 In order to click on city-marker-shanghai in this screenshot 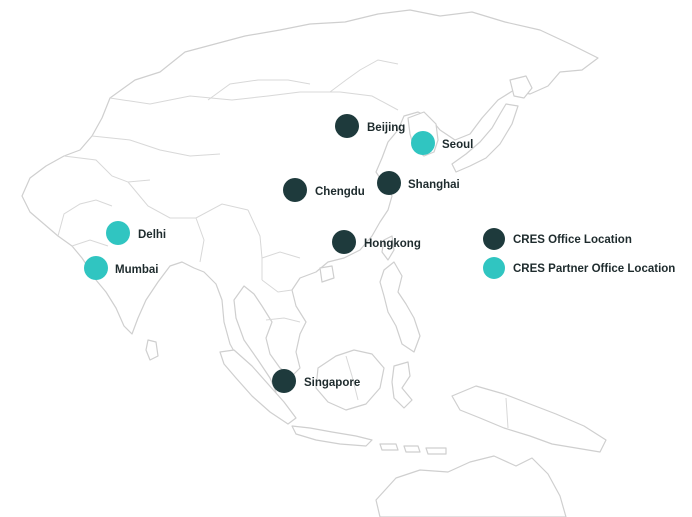, I will do `click(389, 183)`.